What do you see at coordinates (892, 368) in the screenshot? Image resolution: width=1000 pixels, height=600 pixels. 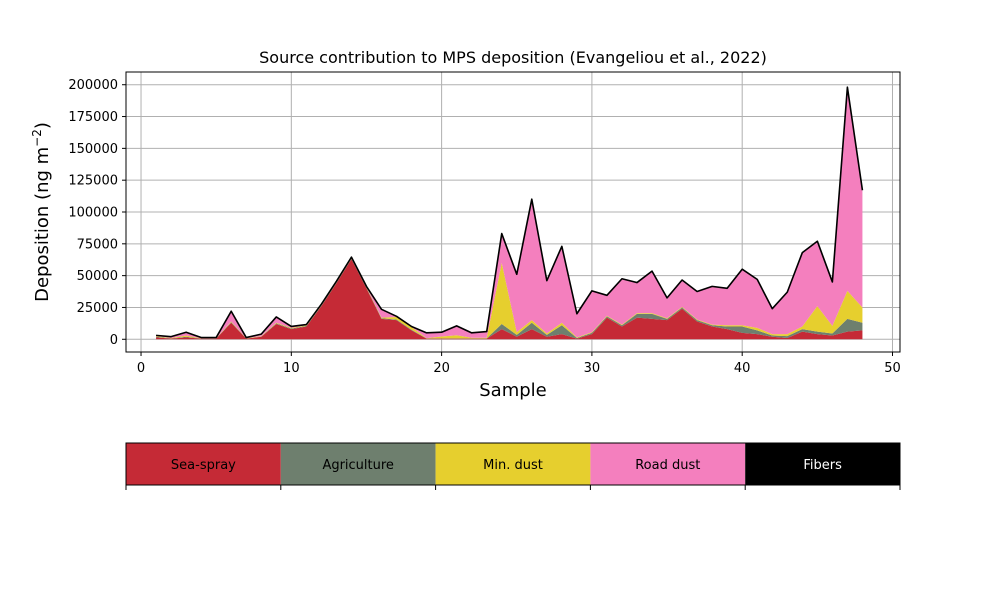 I see `x-tick-label: 50` at bounding box center [892, 368].